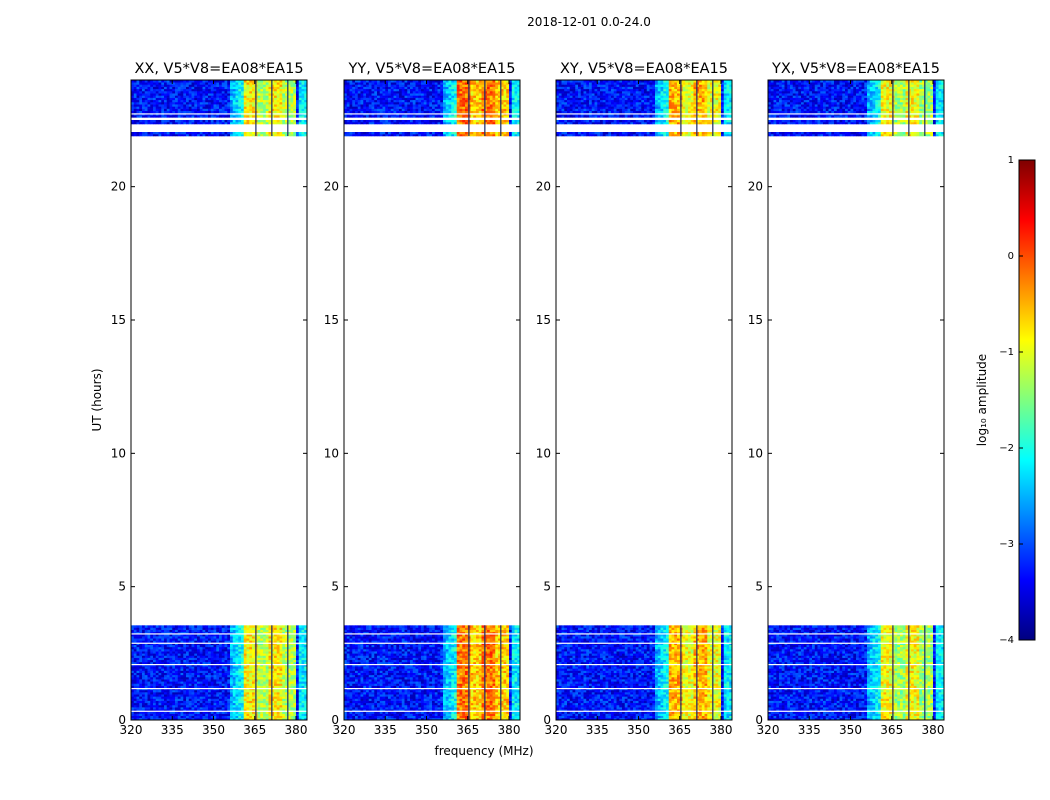 This screenshot has width=1050, height=800. I want to click on channel-gap-line, so click(272, 672).